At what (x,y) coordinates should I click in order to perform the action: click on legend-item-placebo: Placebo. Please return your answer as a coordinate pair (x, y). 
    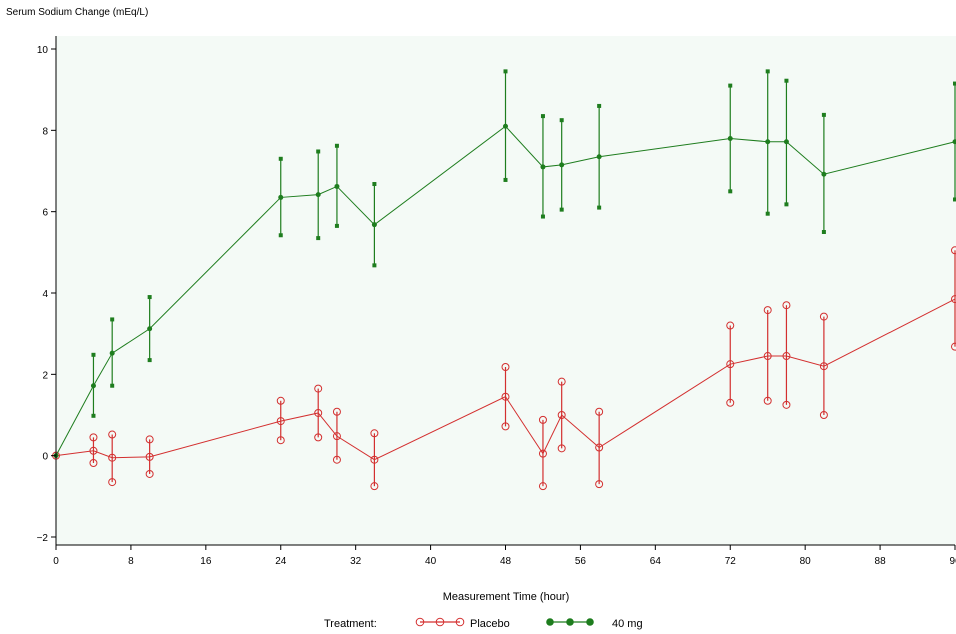
    Looking at the image, I should click on (462, 623).